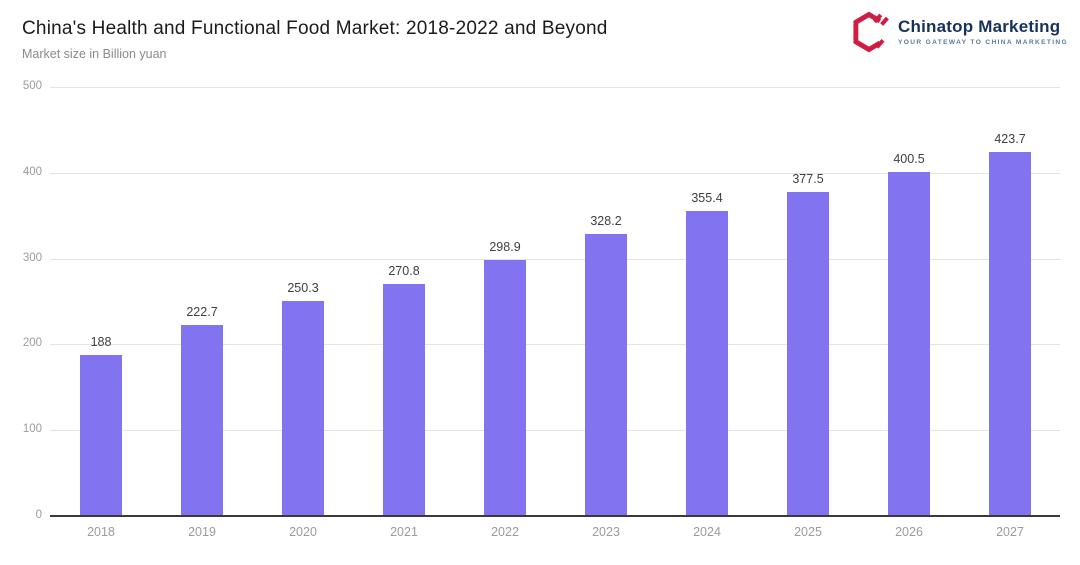  What do you see at coordinates (202, 420) in the screenshot?
I see `bar-2019` at bounding box center [202, 420].